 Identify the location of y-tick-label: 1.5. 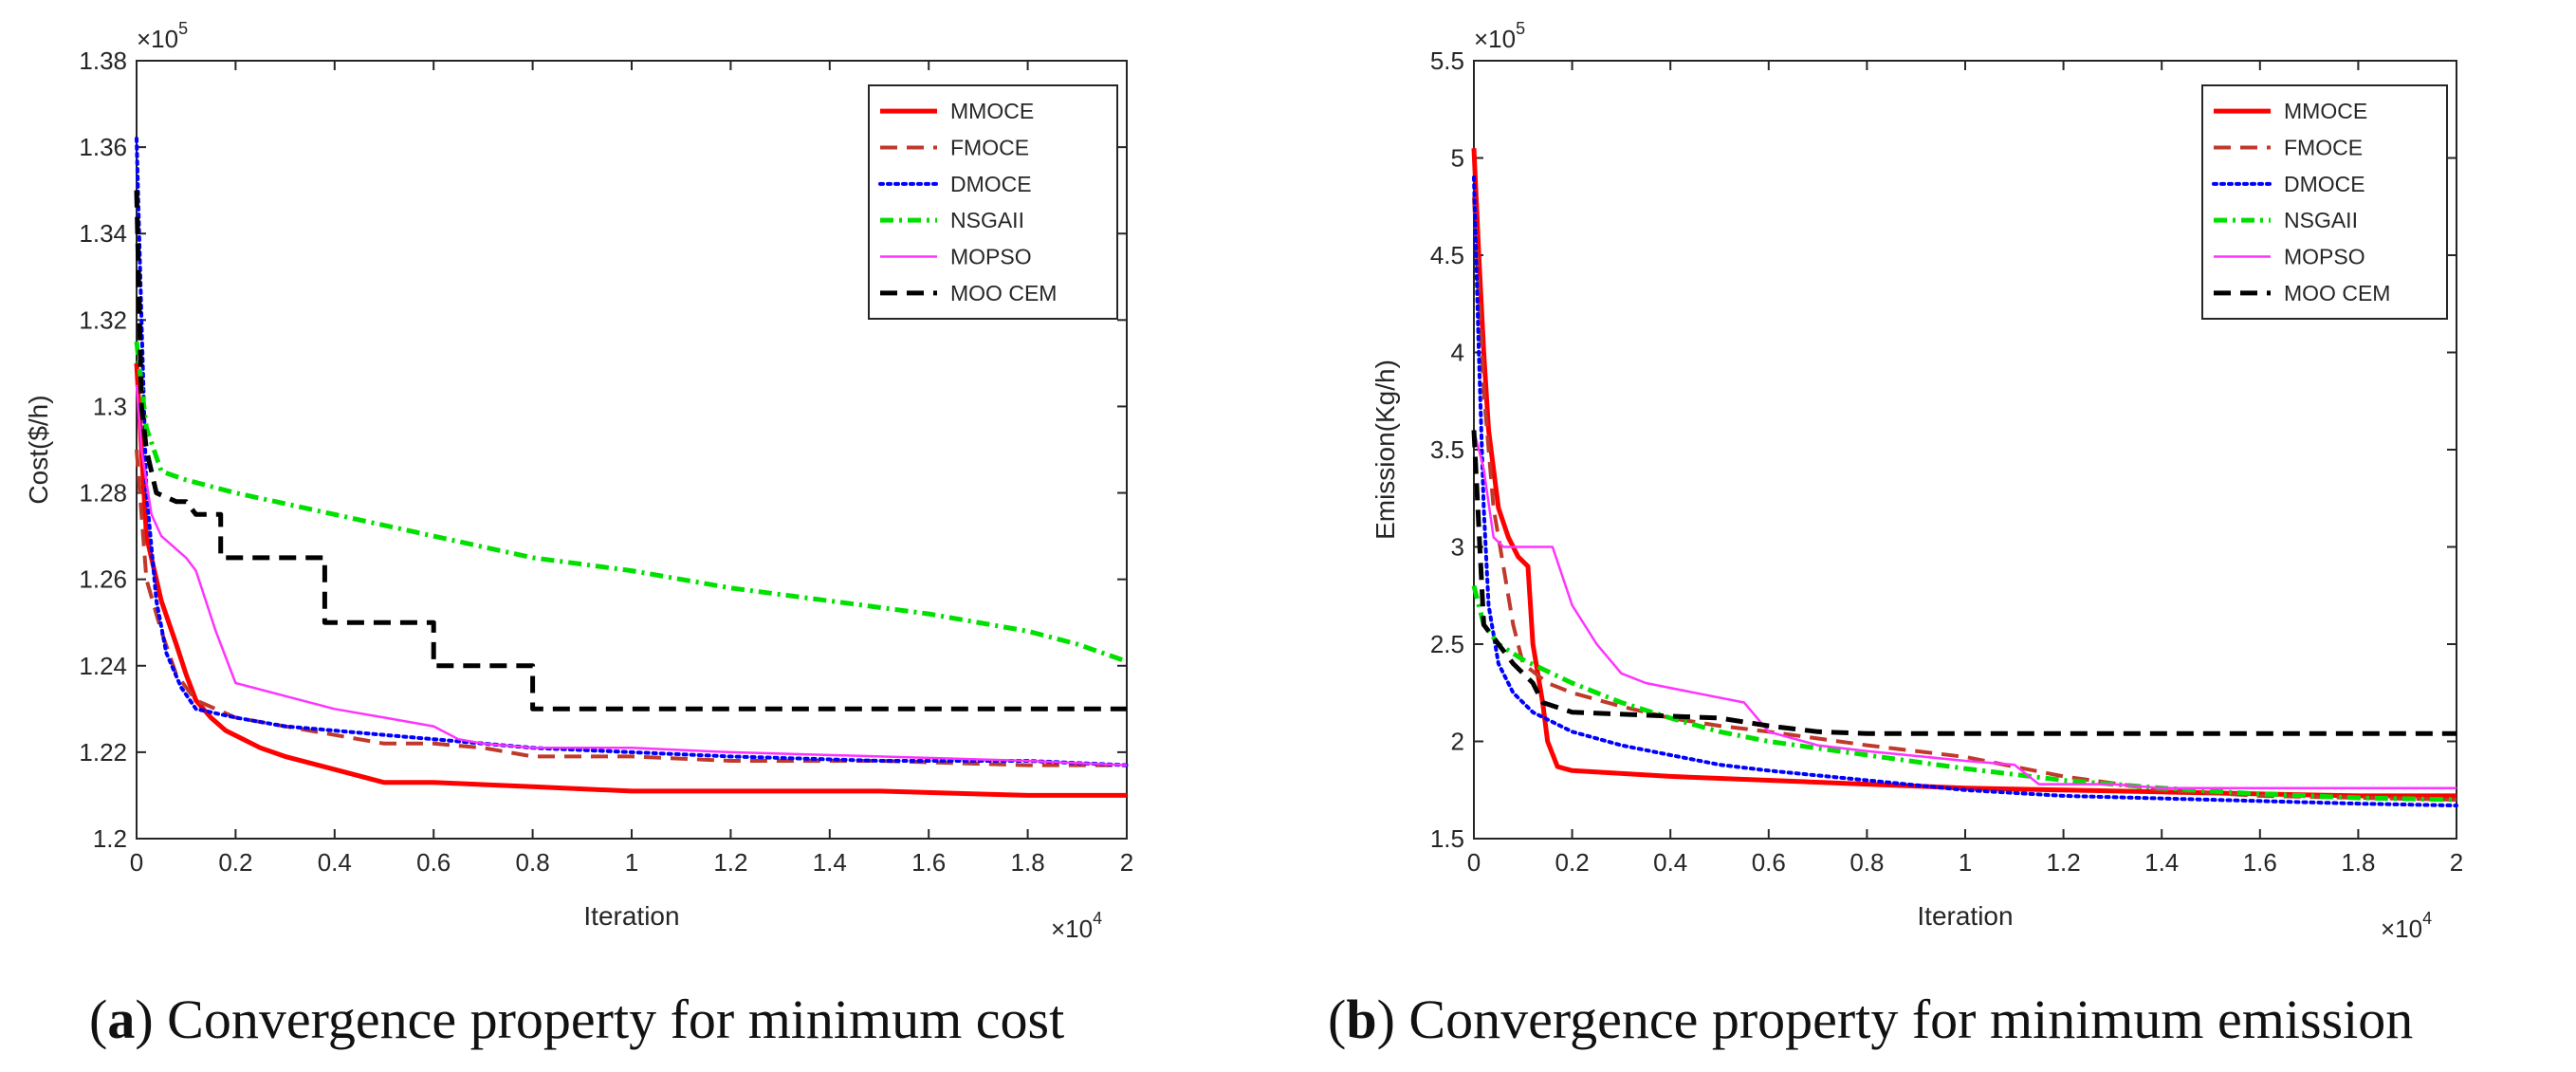
(1447, 838).